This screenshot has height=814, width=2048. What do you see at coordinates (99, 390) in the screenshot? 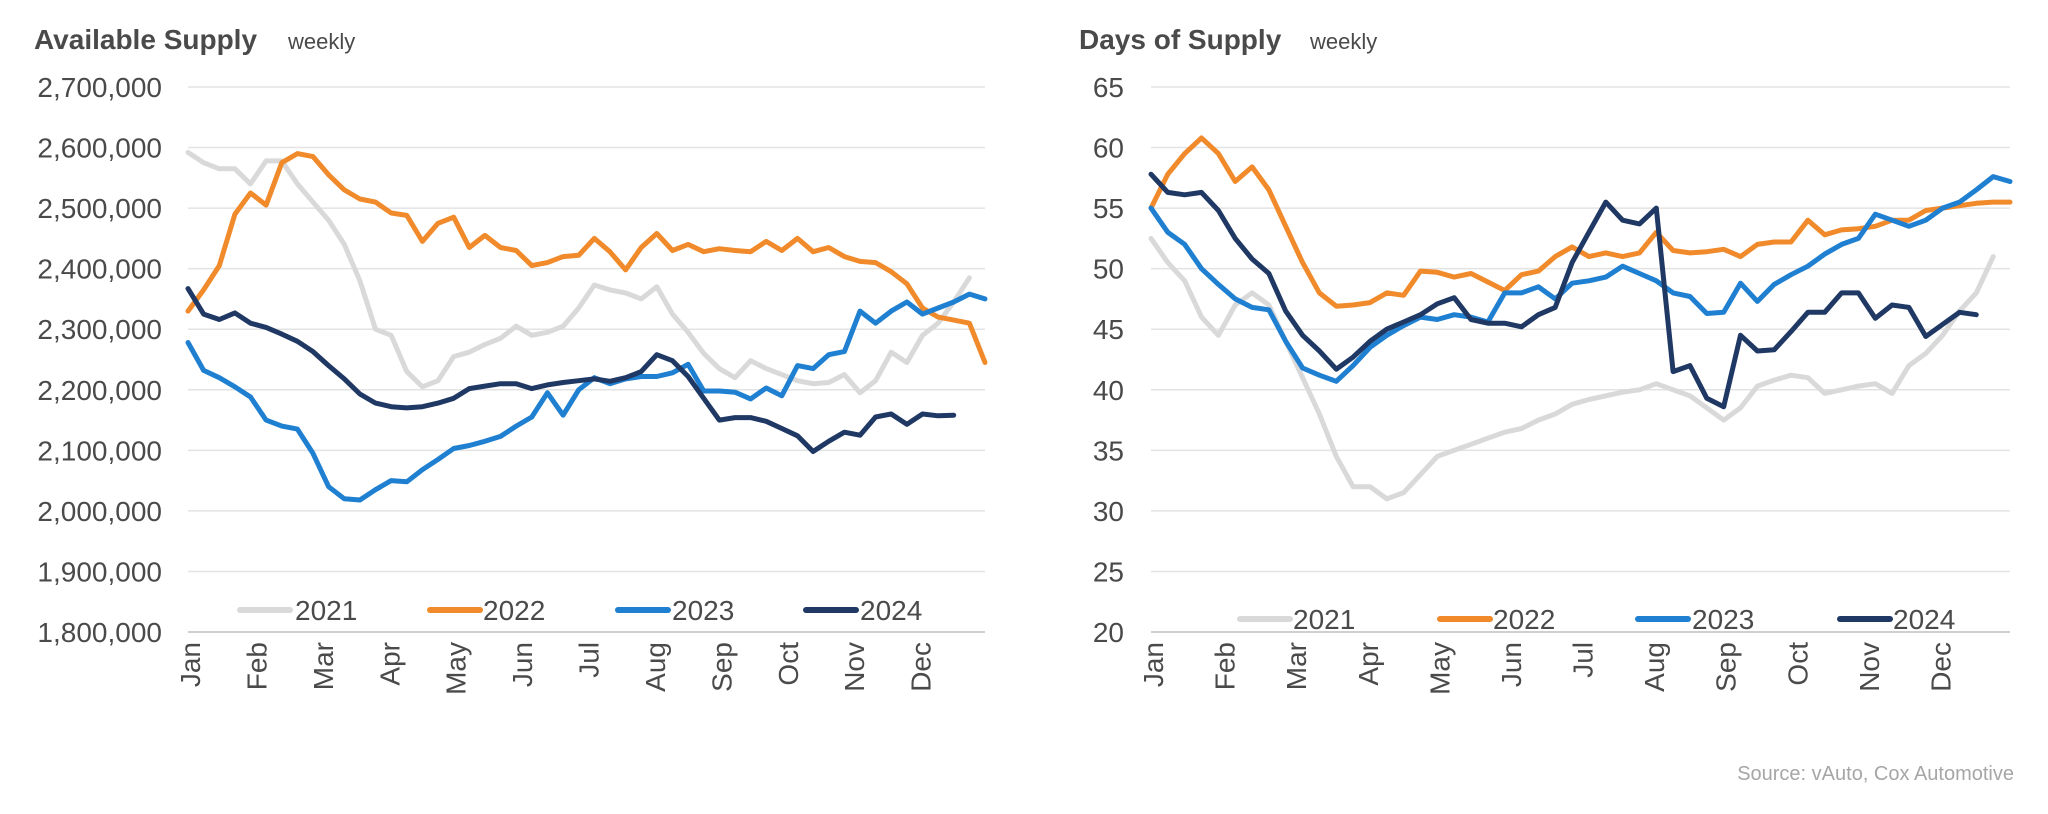
I see `y-tick-label: 2,200,000` at bounding box center [99, 390].